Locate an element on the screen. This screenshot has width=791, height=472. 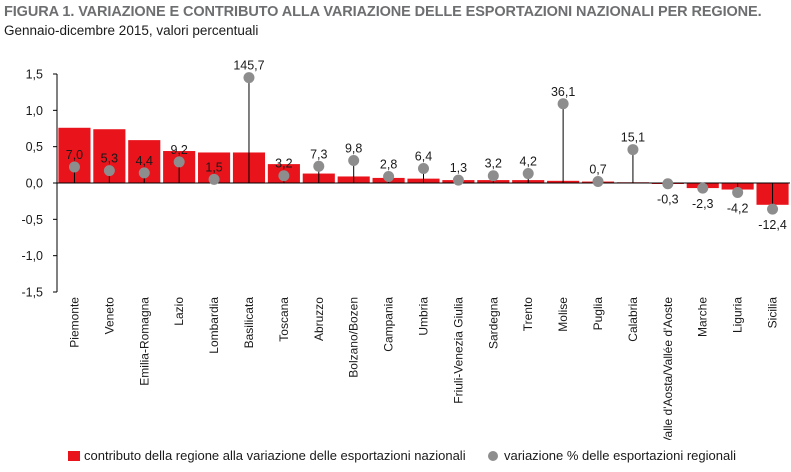
data-label: 0,7 is located at coordinates (597, 170).